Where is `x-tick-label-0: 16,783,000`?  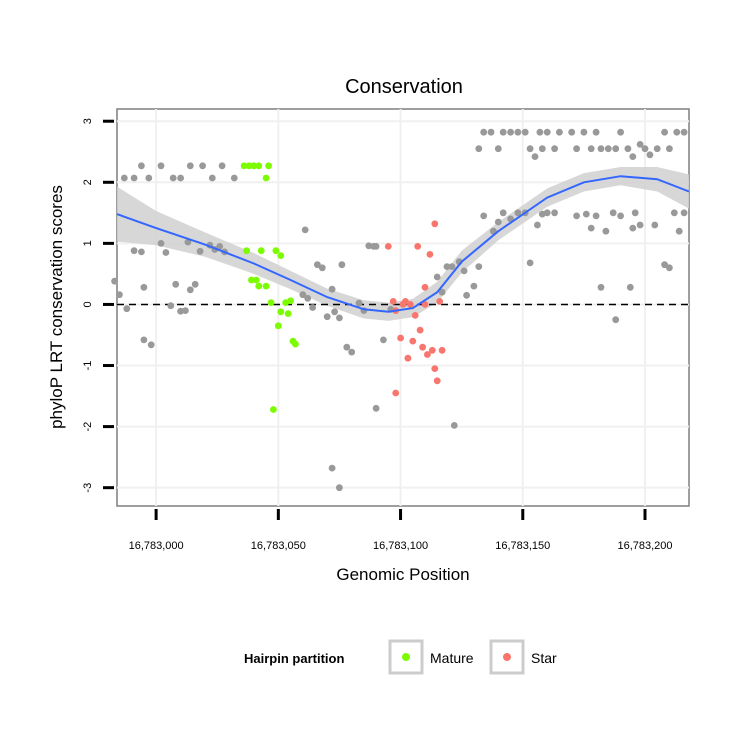
x-tick-label-0: 16,783,000 is located at coordinates (156, 546).